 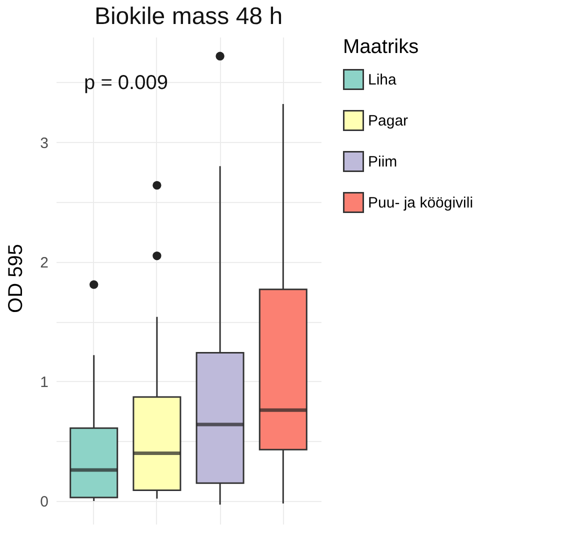 I want to click on legend-label: Liha, so click(x=383, y=80).